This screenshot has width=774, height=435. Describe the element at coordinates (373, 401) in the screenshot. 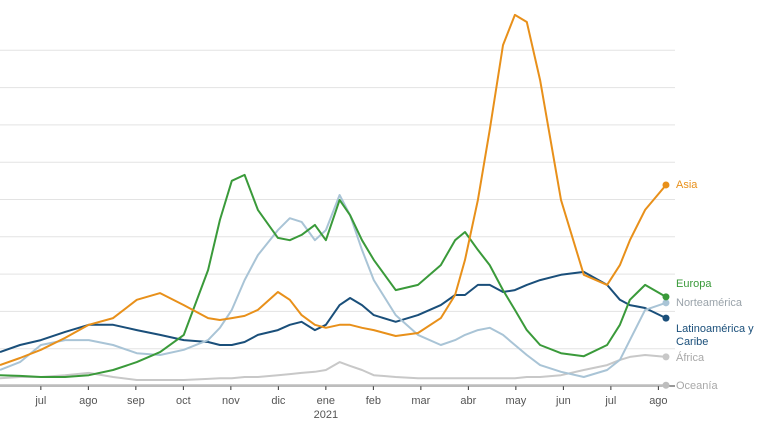

I see `x-tick-label: feb` at that location.